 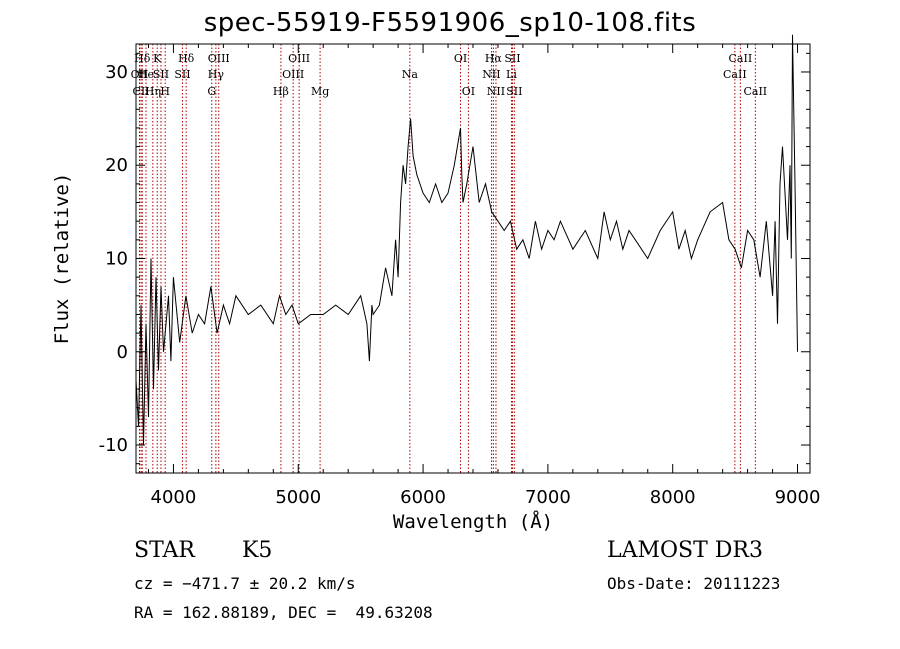 What do you see at coordinates (113, 445) in the screenshot?
I see `y-tick-label--10: -10` at bounding box center [113, 445].